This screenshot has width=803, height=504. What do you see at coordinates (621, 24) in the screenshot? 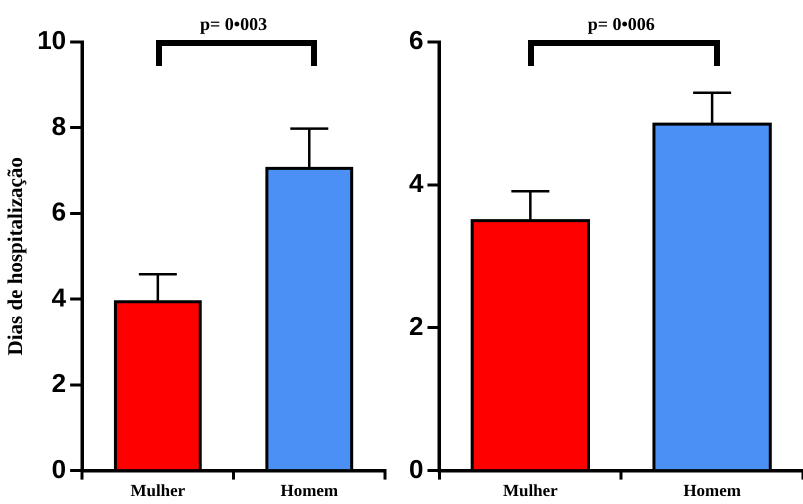
I see `text: p= 0•006` at bounding box center [621, 24].